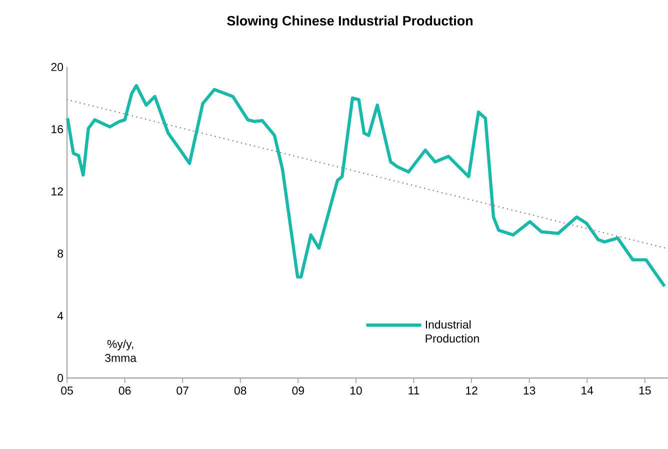 The height and width of the screenshot is (449, 668). I want to click on x-tick-label: 11, so click(414, 390).